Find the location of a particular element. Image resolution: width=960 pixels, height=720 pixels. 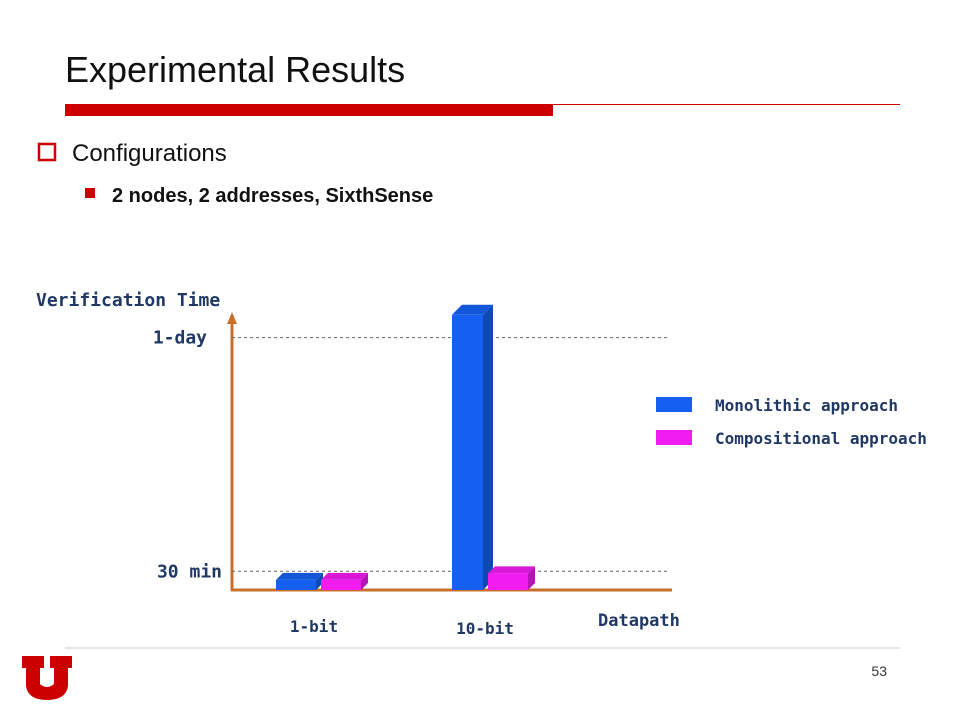

x-tick-label: 10-bit is located at coordinates (485, 628).